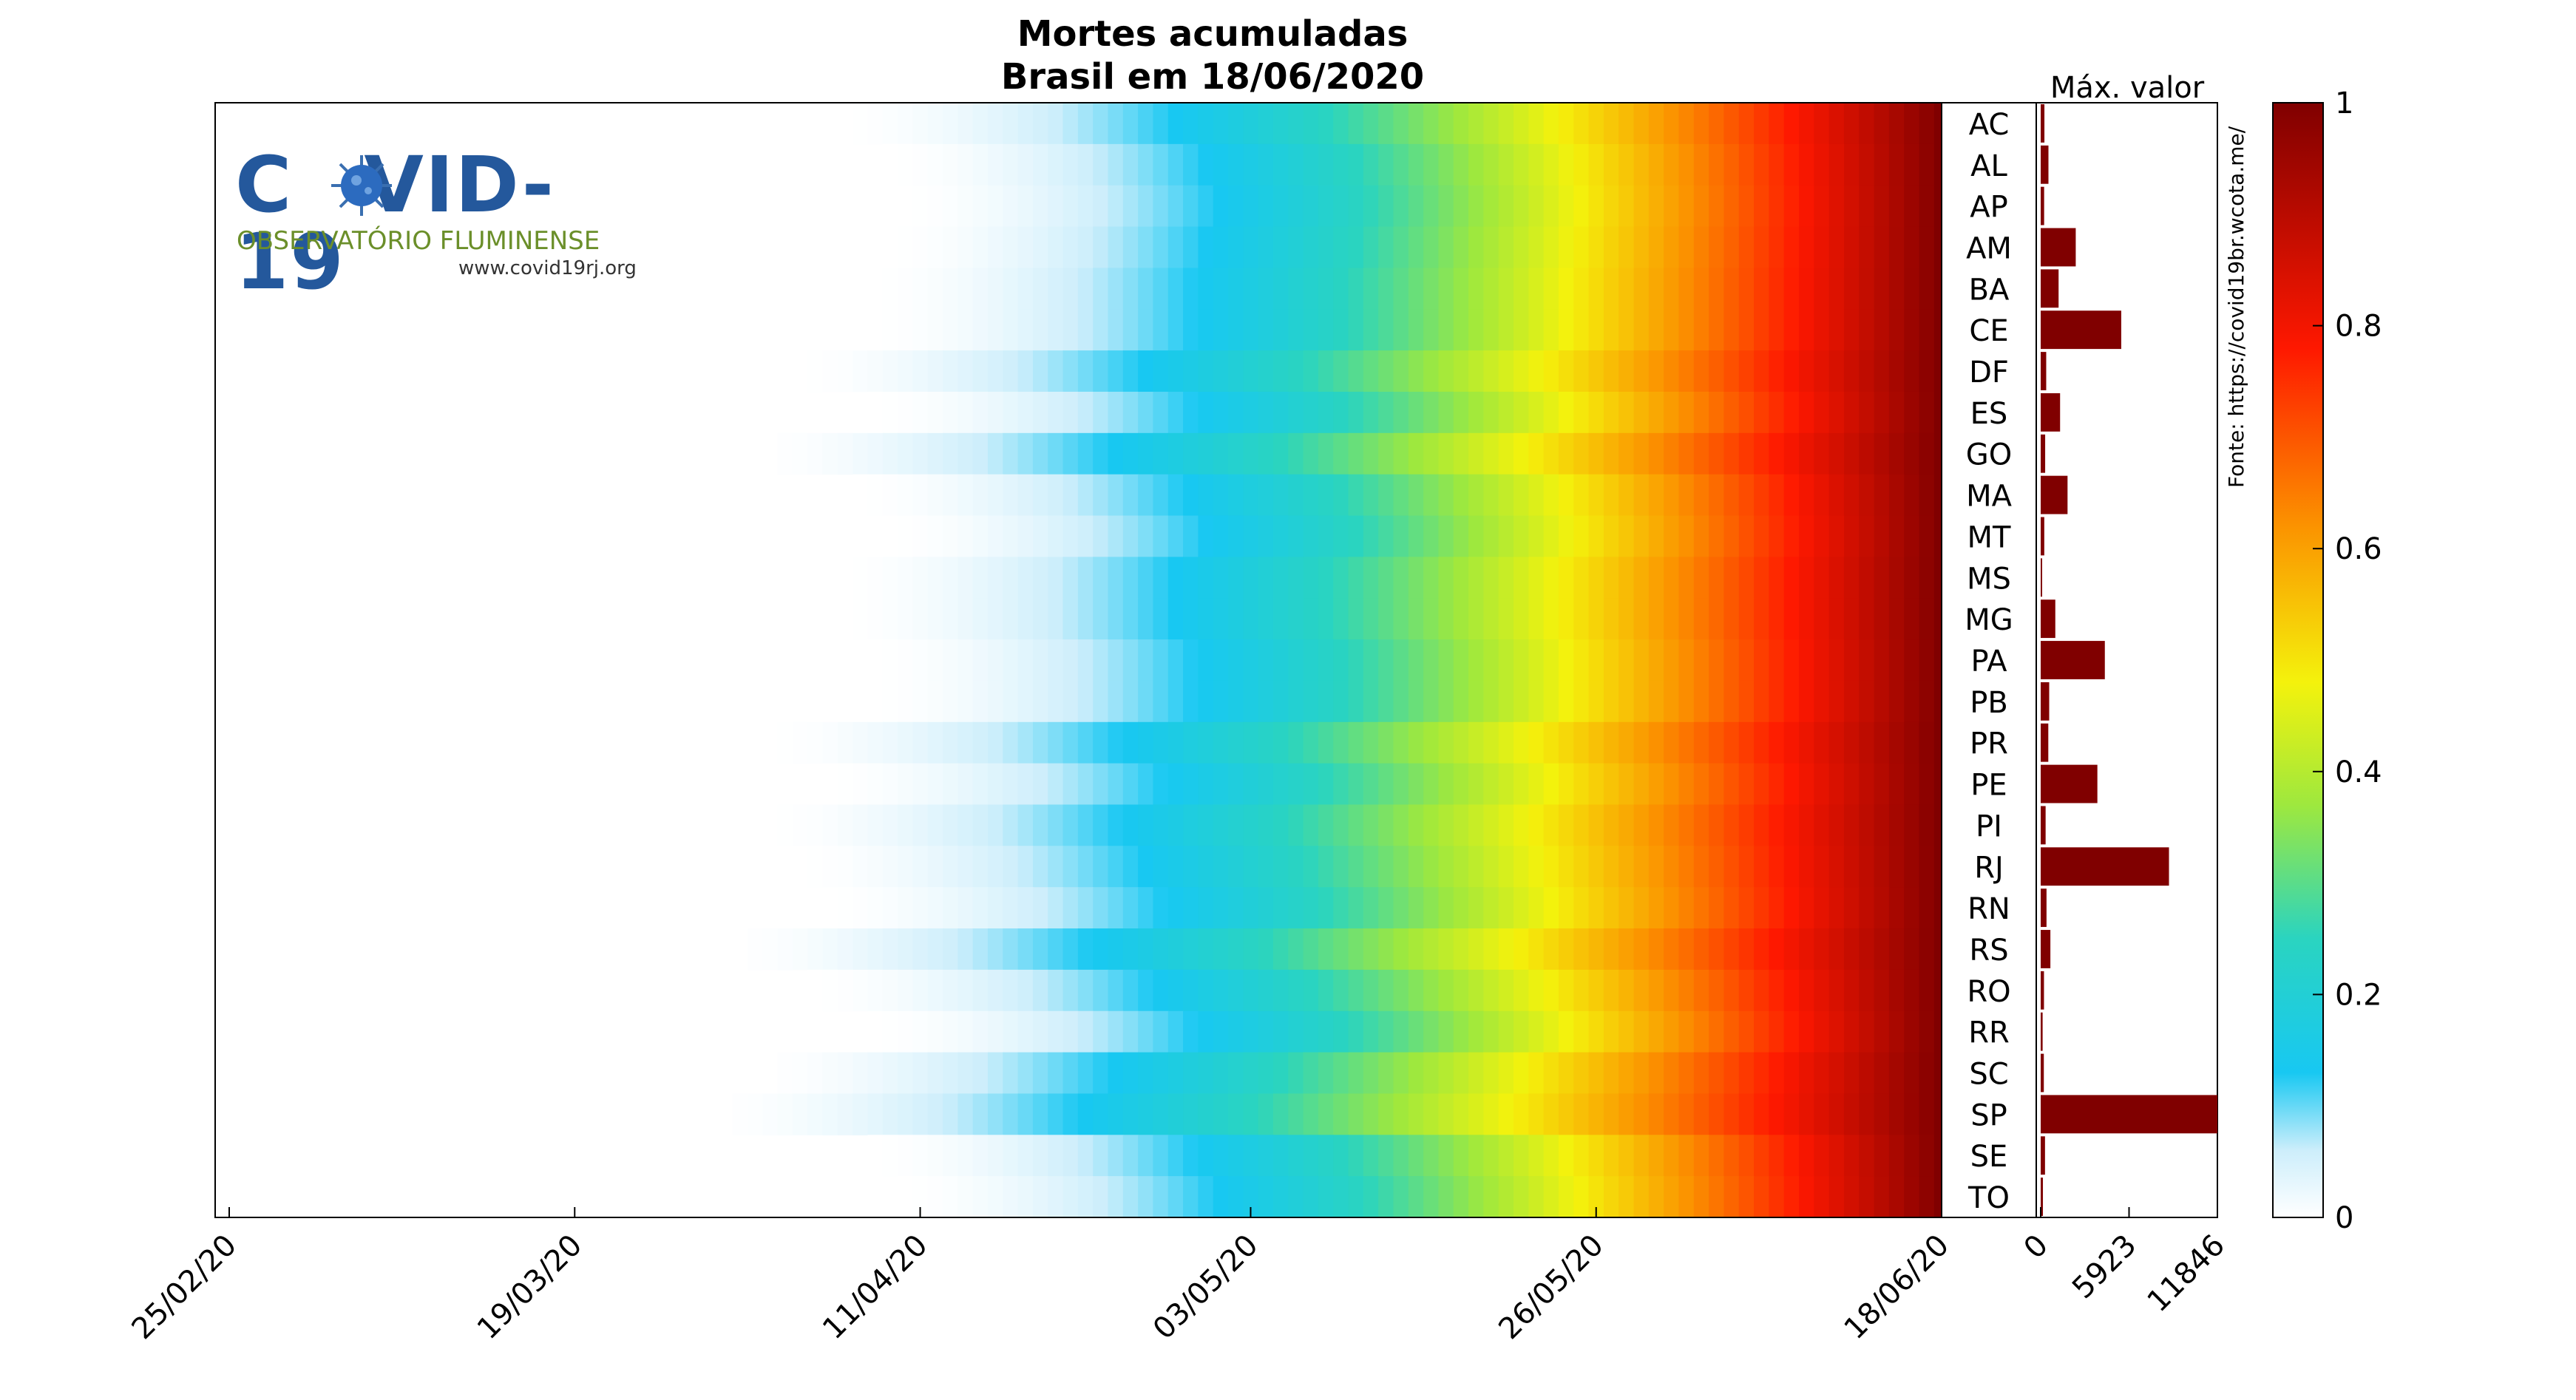  What do you see at coordinates (2081, 330) in the screenshot?
I see `side-bar` at bounding box center [2081, 330].